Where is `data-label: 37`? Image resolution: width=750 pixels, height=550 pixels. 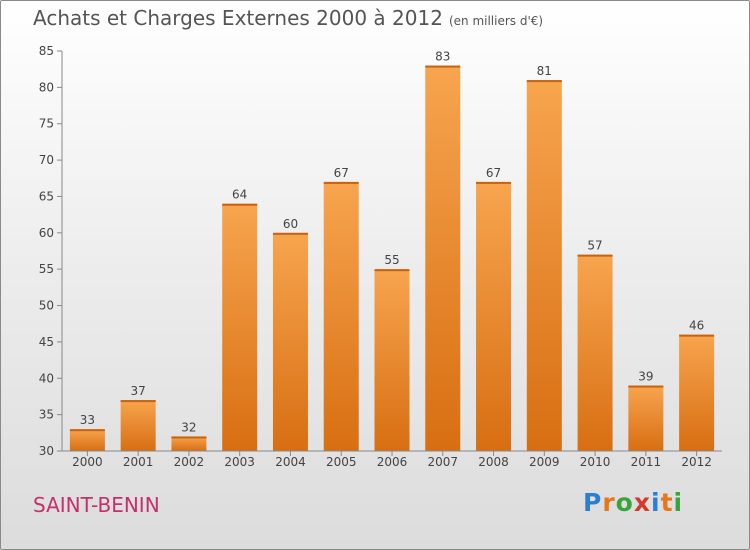 data-label: 37 is located at coordinates (138, 391).